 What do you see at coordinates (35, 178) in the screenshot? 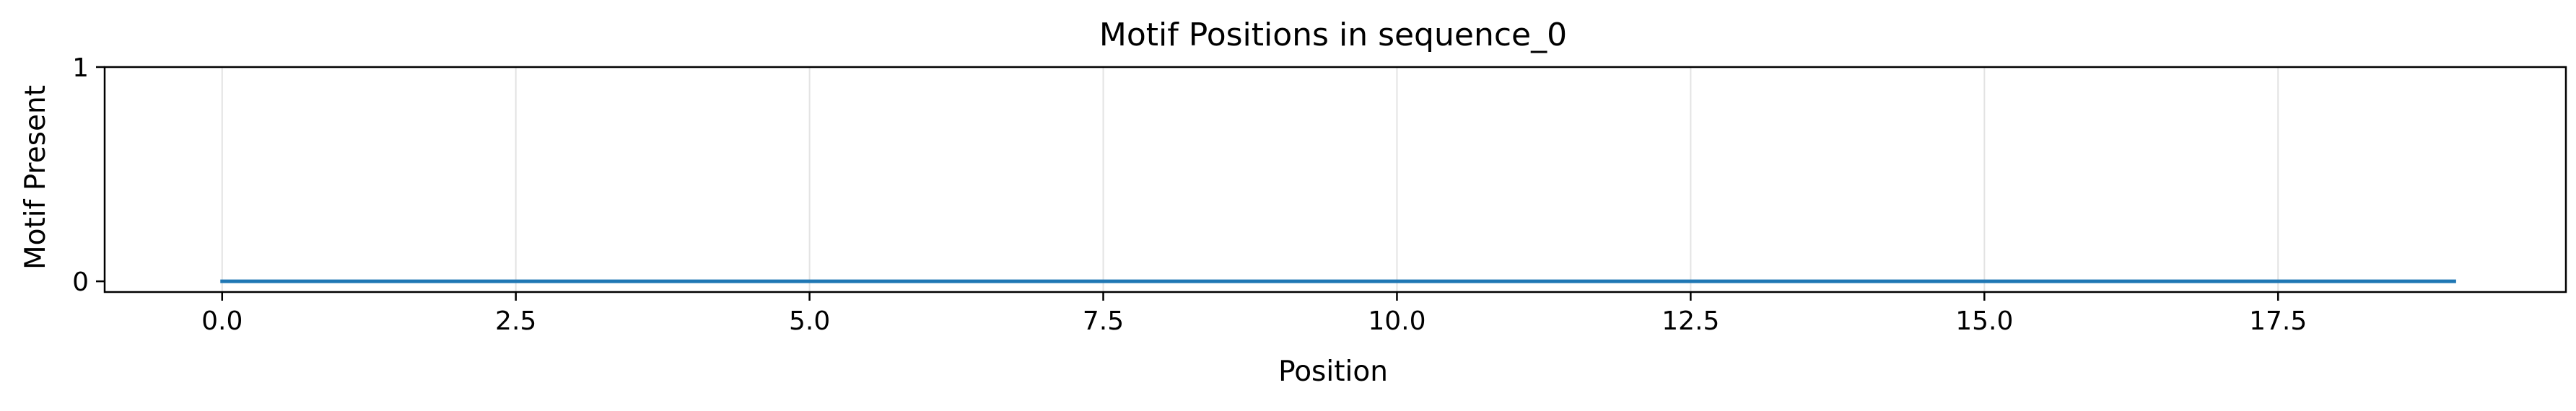
I see `y-axis-label: Motif Present` at bounding box center [35, 178].